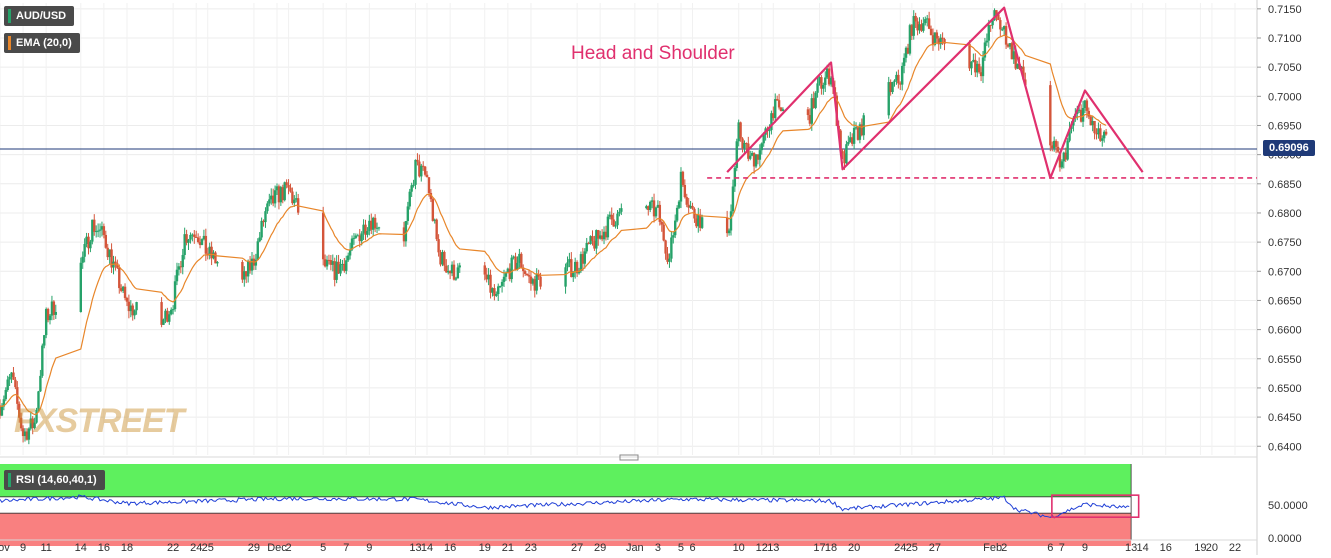 The width and height of the screenshot is (1331, 558). Describe the element at coordinates (1285, 360) in the screenshot. I see `y-tick-label: 0.6550` at that location.